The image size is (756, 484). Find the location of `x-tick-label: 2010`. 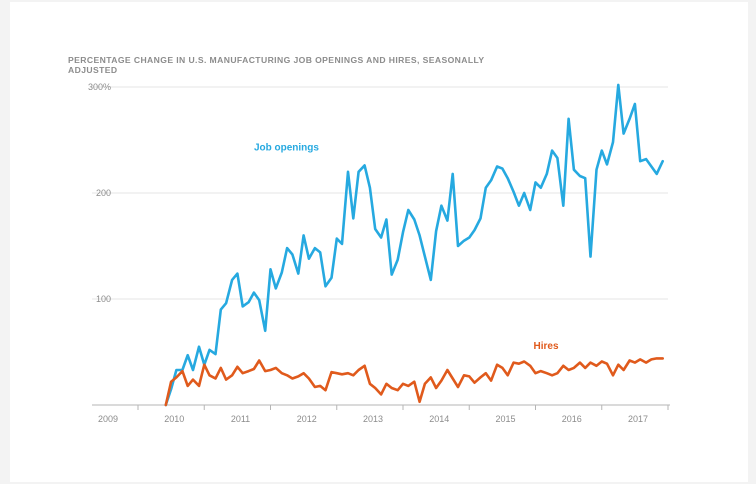

x-tick-label: 2010 is located at coordinates (174, 419).